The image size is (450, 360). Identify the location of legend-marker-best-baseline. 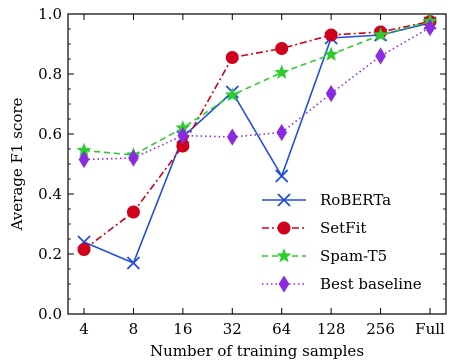
(284, 284).